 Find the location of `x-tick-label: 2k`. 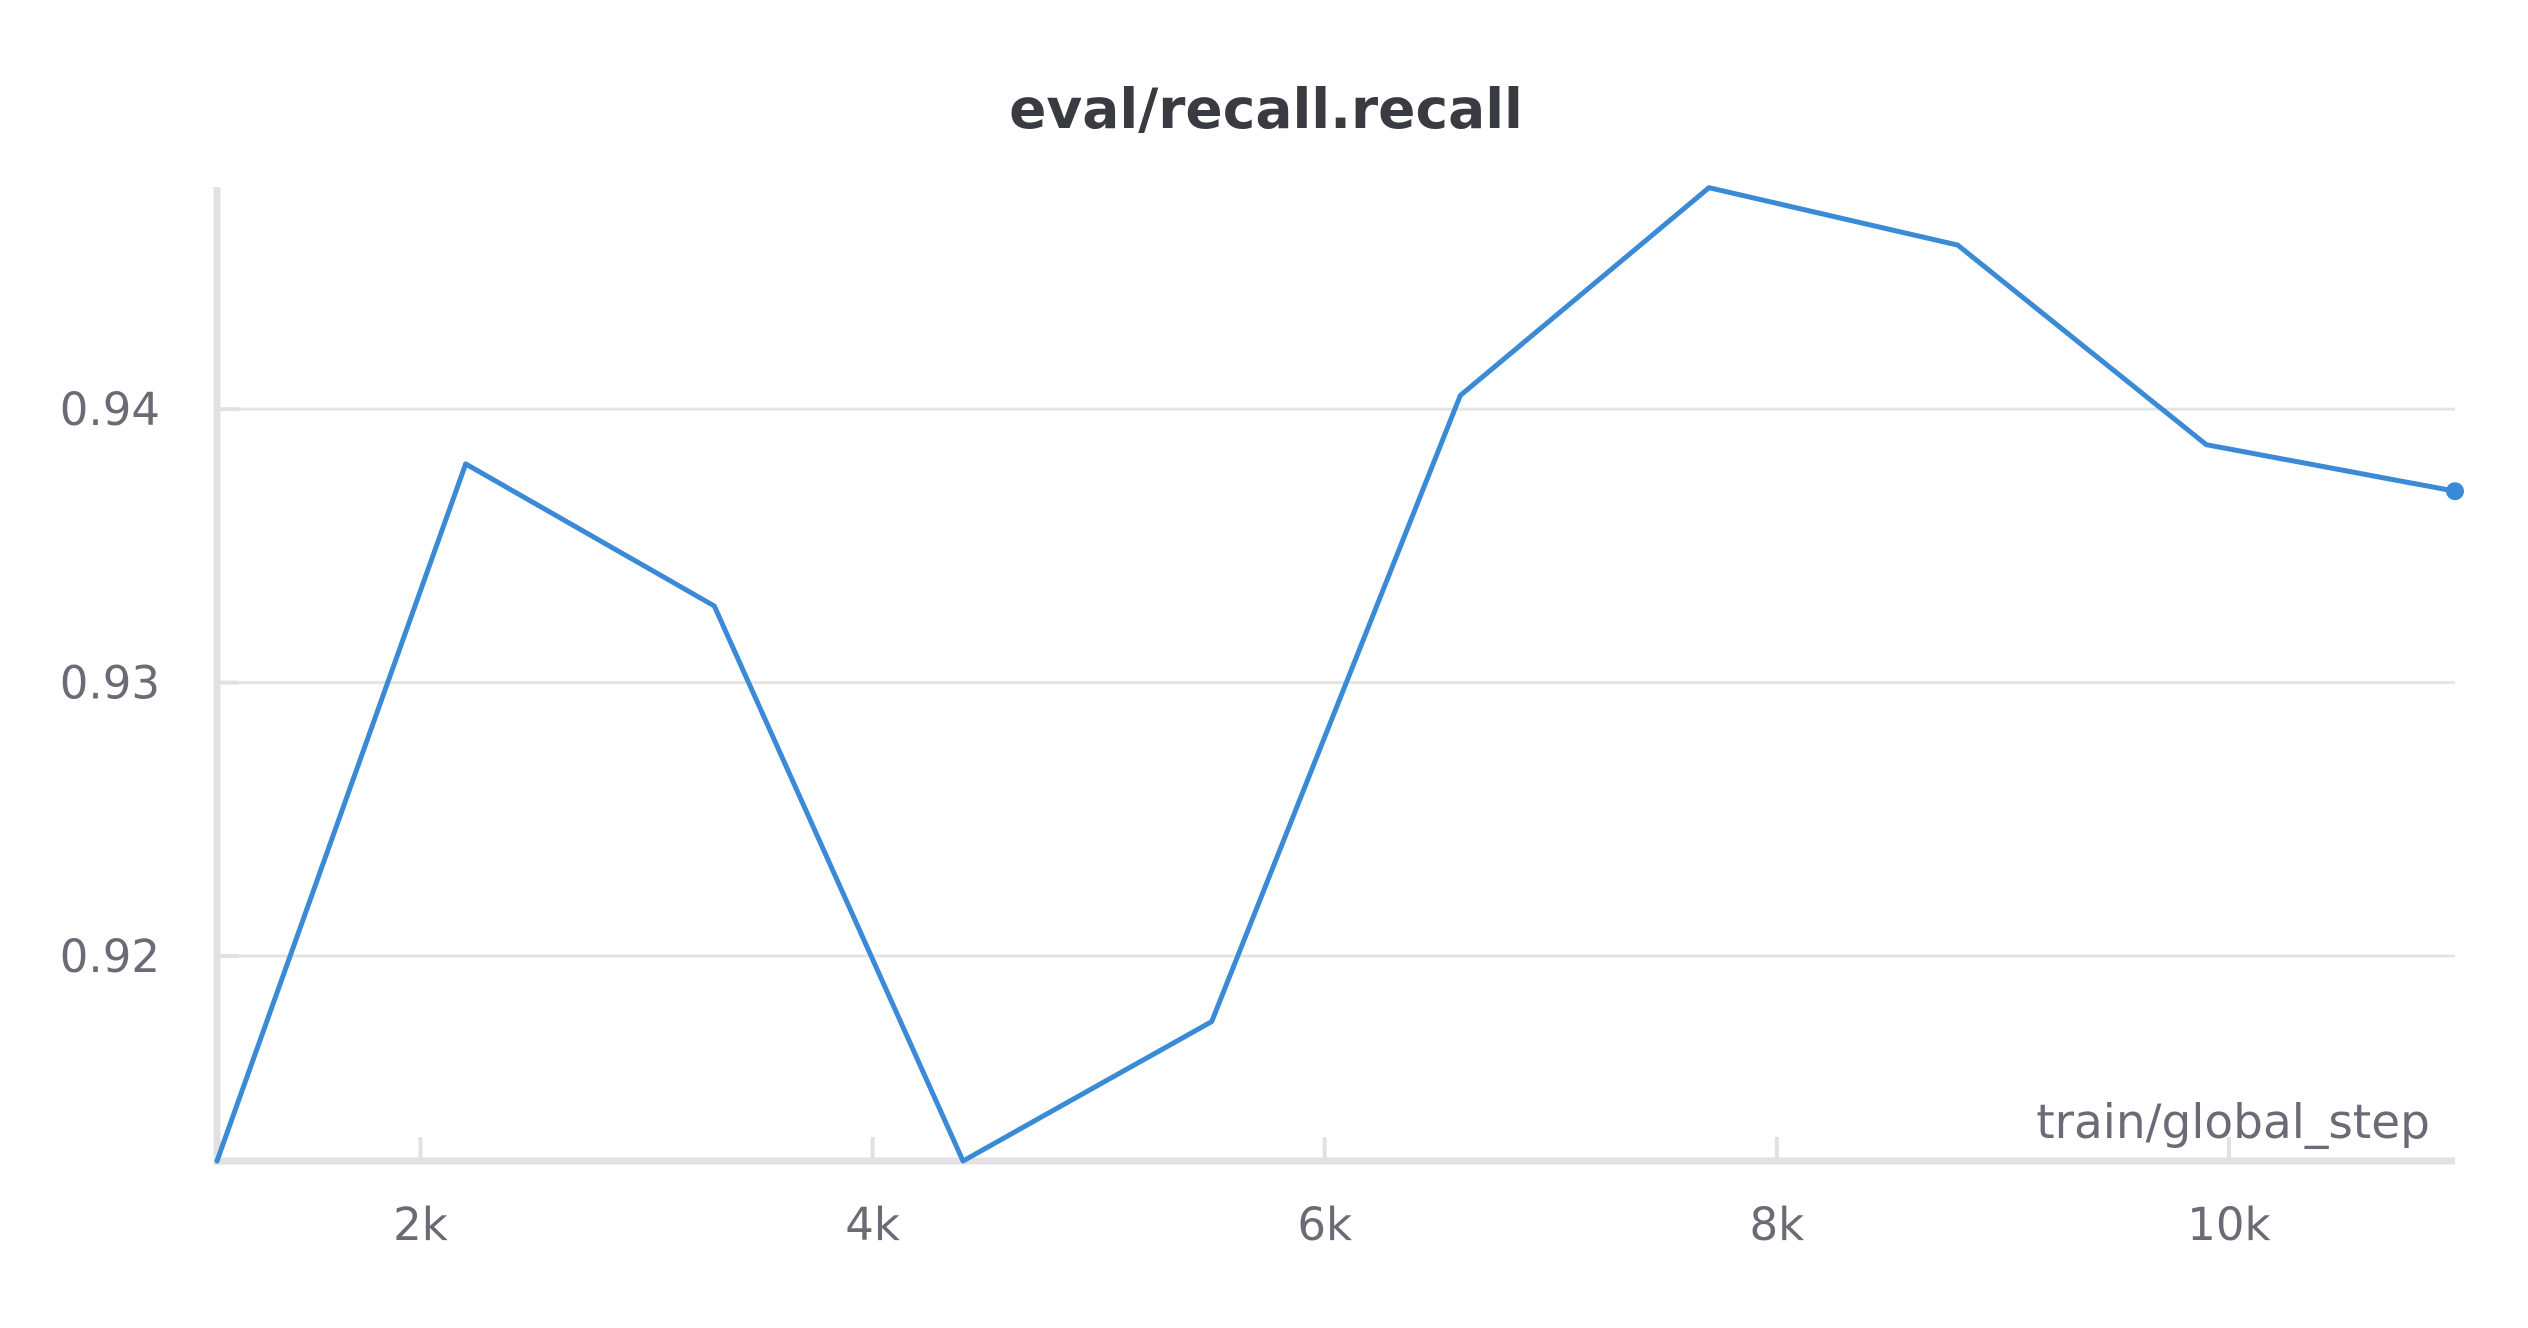

x-tick-label: 2k is located at coordinates (420, 1224).